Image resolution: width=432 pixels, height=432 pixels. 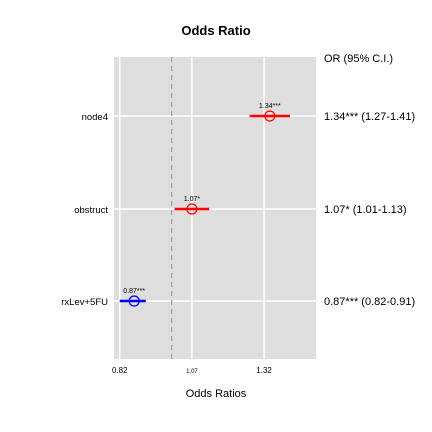 I want to click on x-axis-label: Odds Ratios, so click(x=216, y=394).